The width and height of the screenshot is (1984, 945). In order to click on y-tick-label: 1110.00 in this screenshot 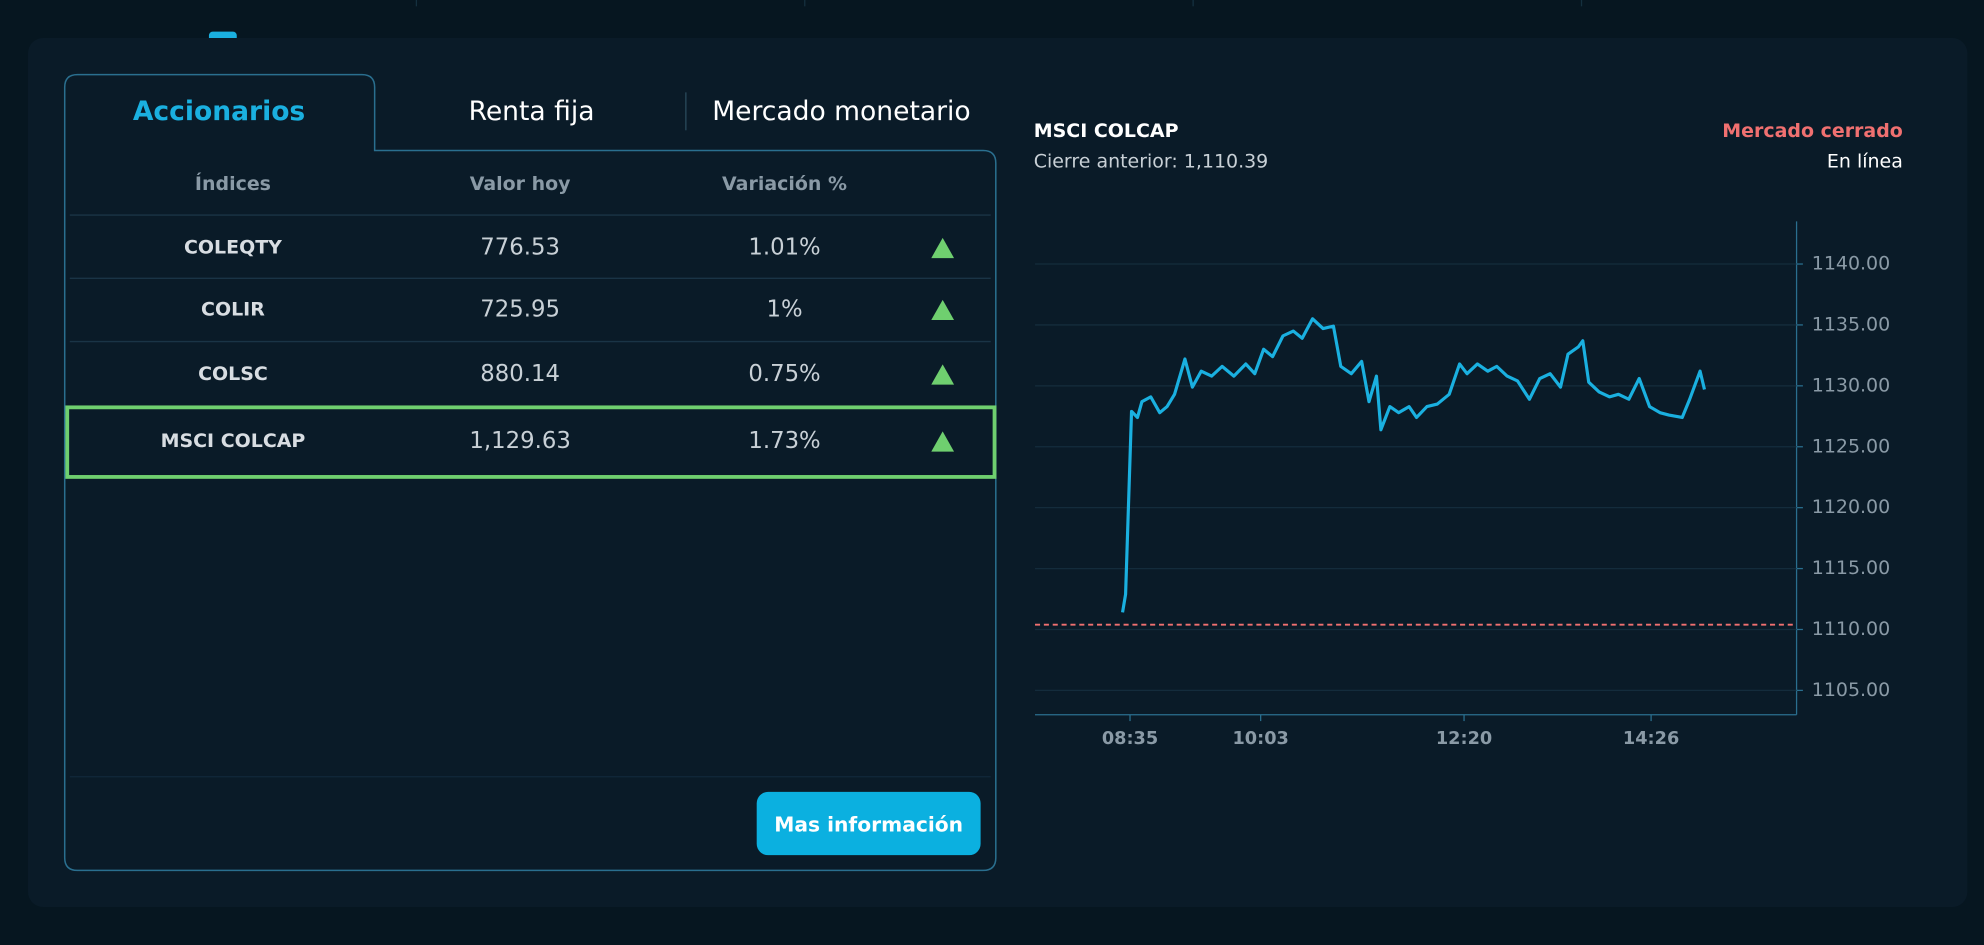, I will do `click(1851, 629)`.